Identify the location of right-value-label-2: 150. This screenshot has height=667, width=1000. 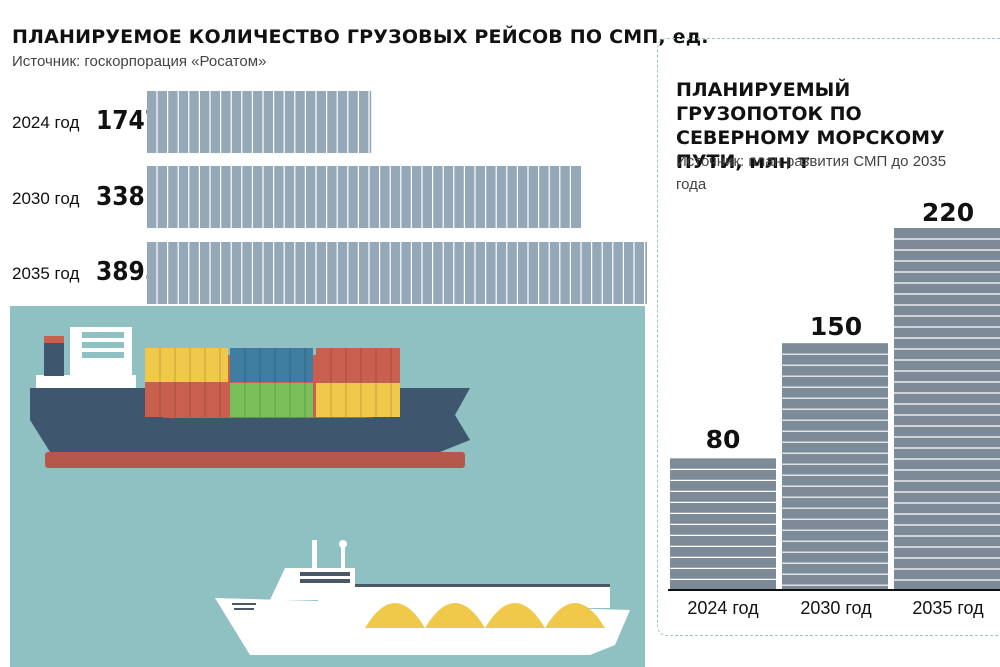
(836, 326).